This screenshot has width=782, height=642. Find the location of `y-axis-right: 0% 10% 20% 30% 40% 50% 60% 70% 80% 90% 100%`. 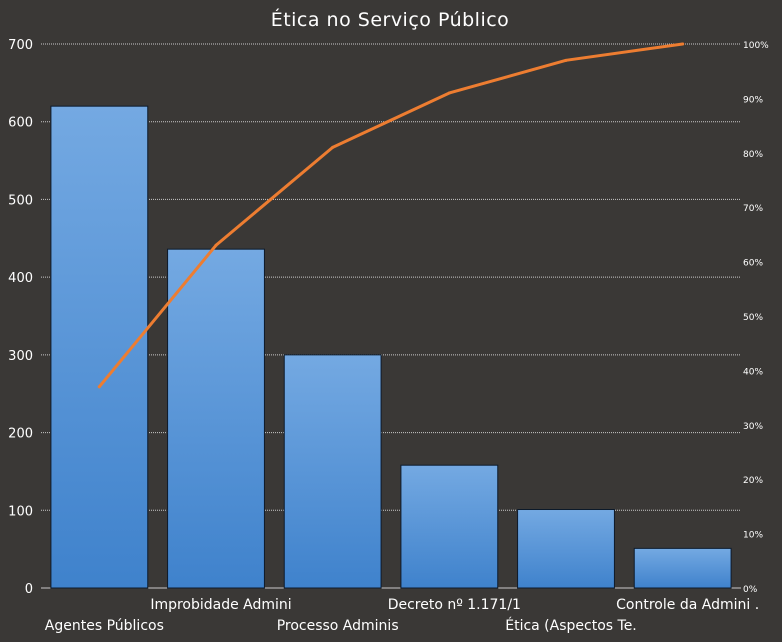

y-axis-right: 0% 10% 20% 30% 40% 50% 60% 70% 80% 90% 100% is located at coordinates (756, 318).